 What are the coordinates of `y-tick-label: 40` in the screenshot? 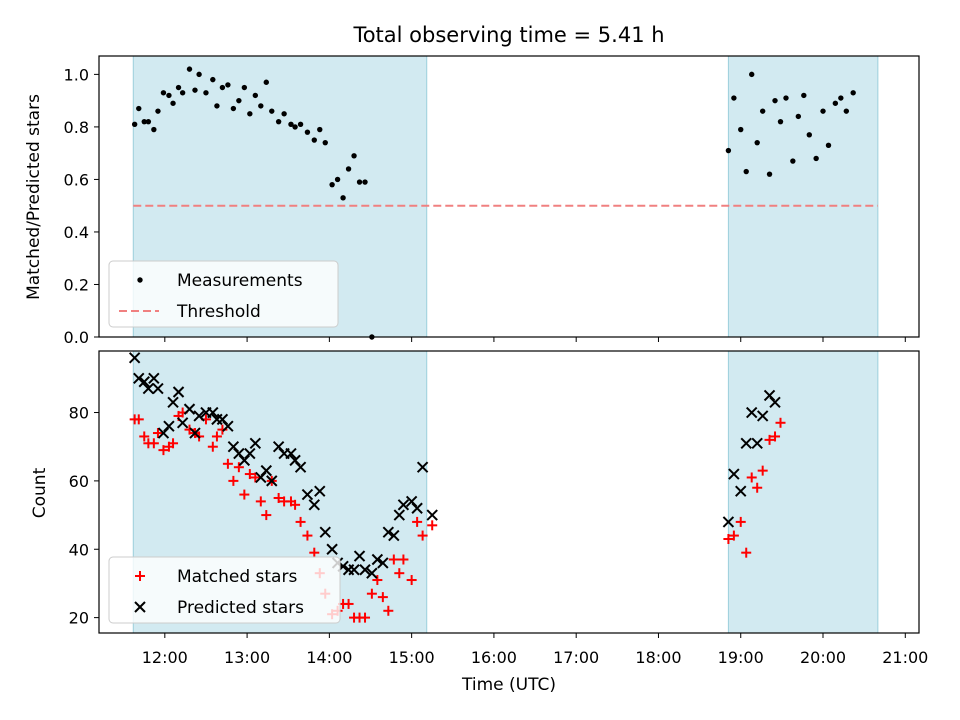 It's located at (79, 549).